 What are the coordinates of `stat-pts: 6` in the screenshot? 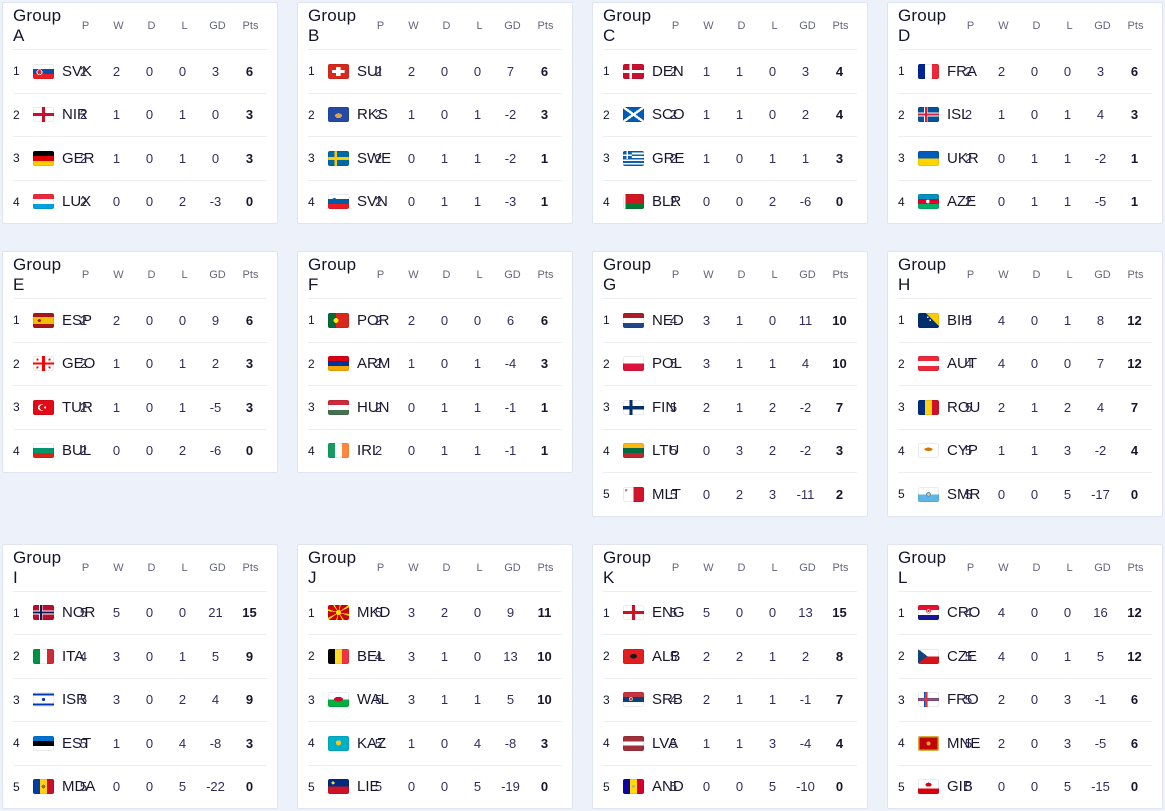 It's located at (544, 320).